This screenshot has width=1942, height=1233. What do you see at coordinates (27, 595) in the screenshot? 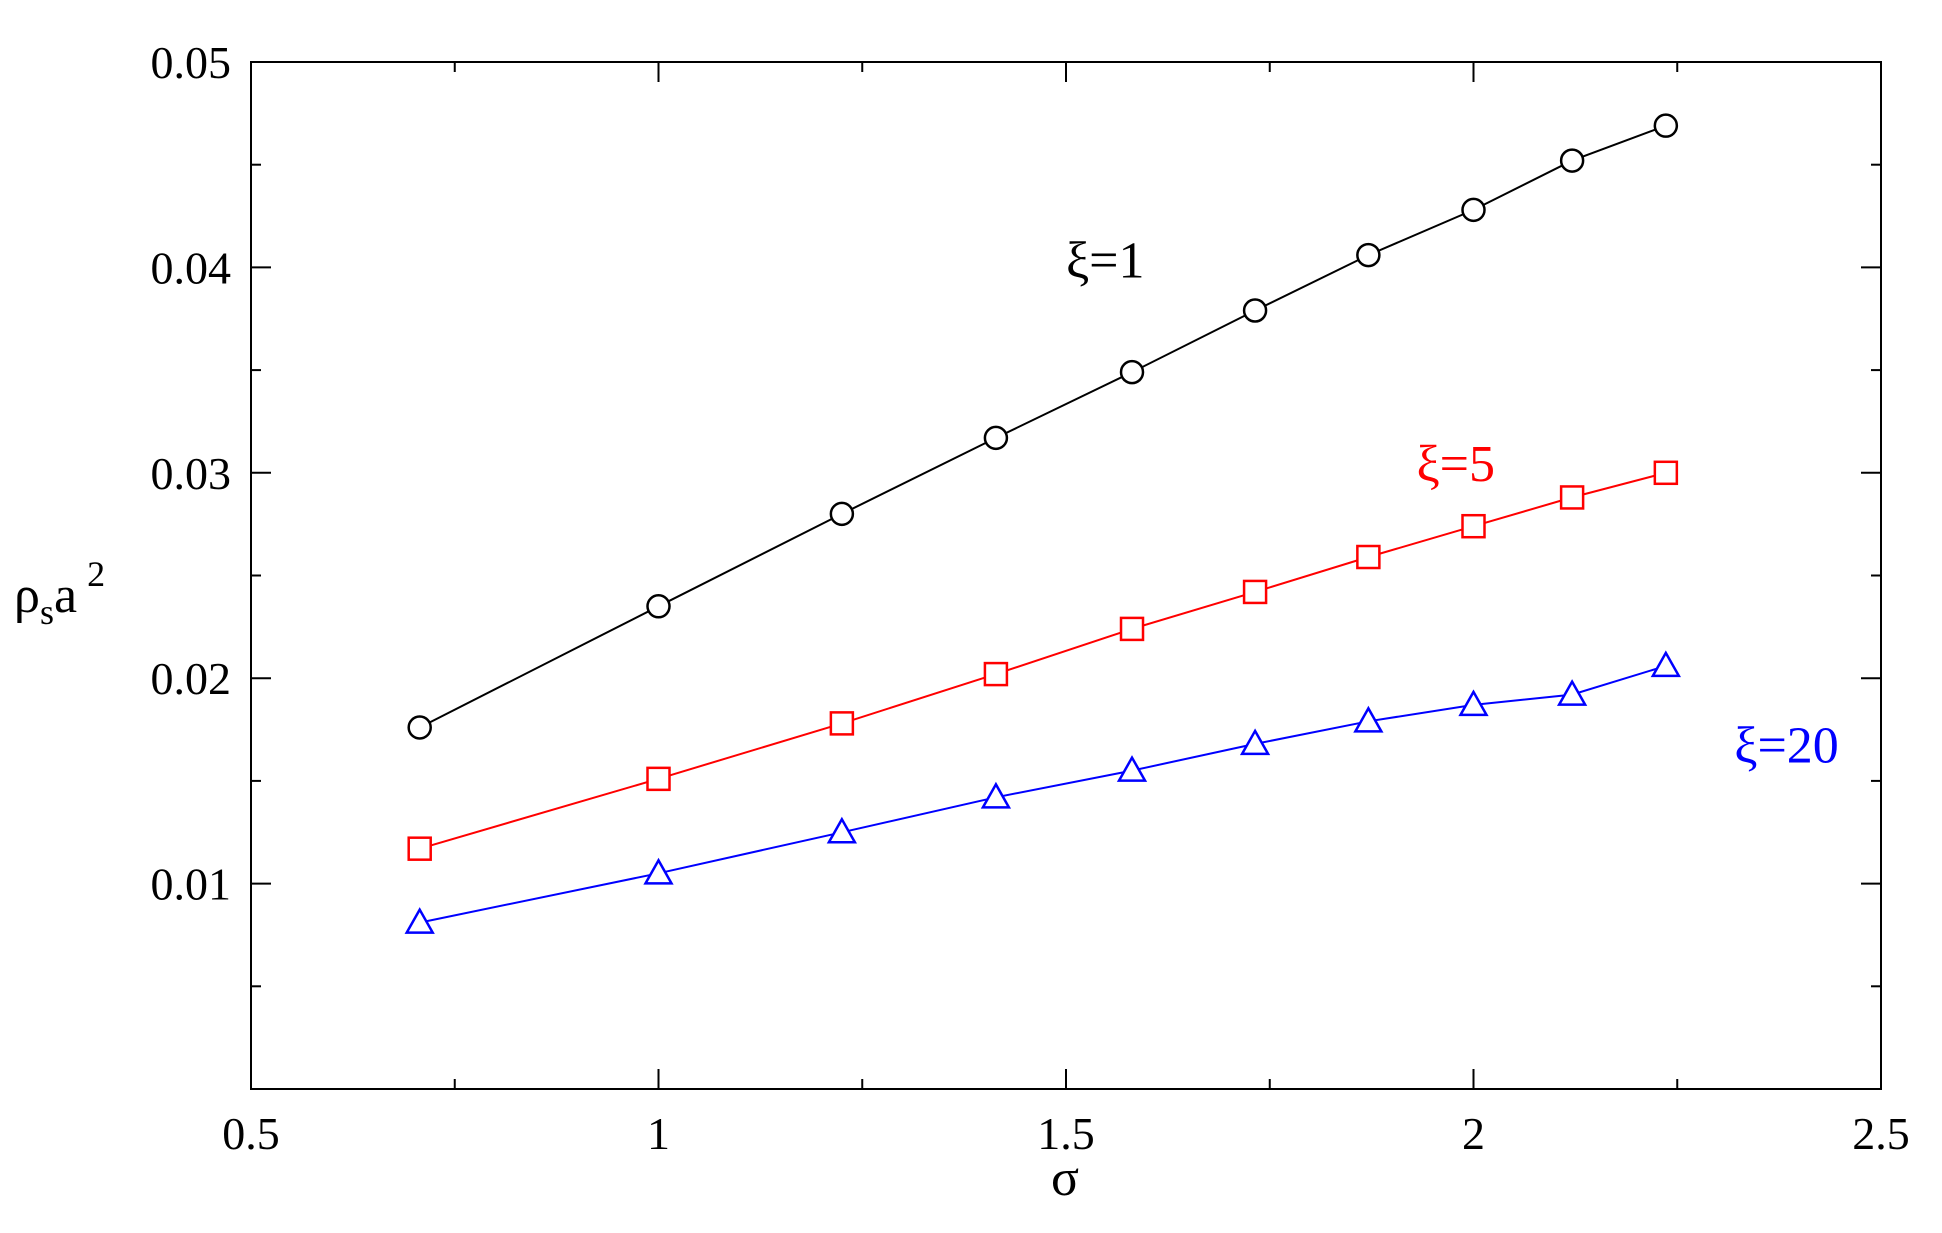
I see `y-axis-title-base: ρ` at bounding box center [27, 595].